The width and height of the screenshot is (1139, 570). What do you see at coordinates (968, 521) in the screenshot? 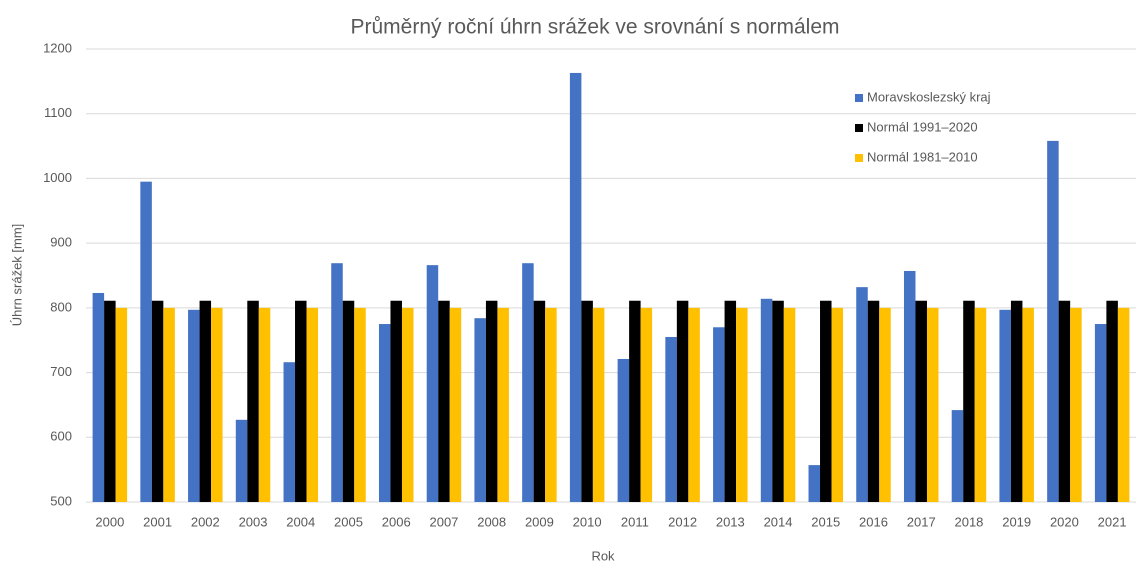
I see `x-tick-label: 2018` at bounding box center [968, 521].